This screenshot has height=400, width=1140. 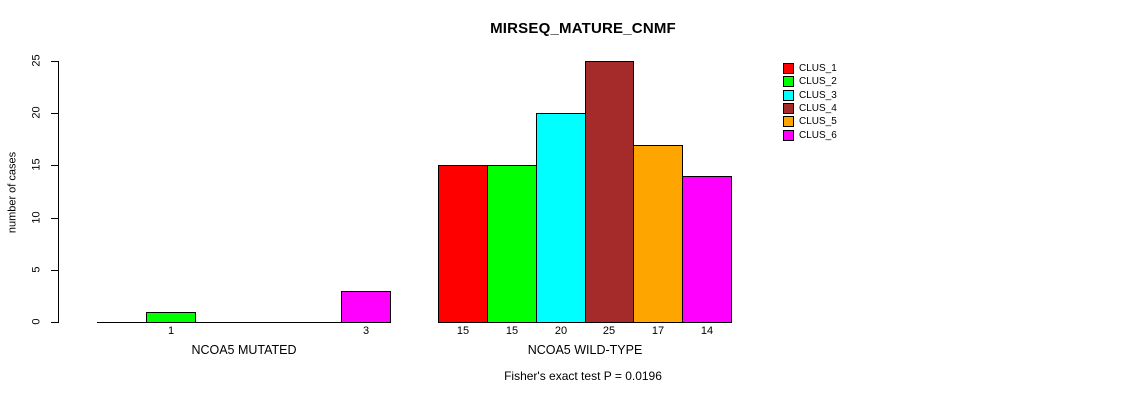 What do you see at coordinates (658, 331) in the screenshot?
I see `bar-label: 17` at bounding box center [658, 331].